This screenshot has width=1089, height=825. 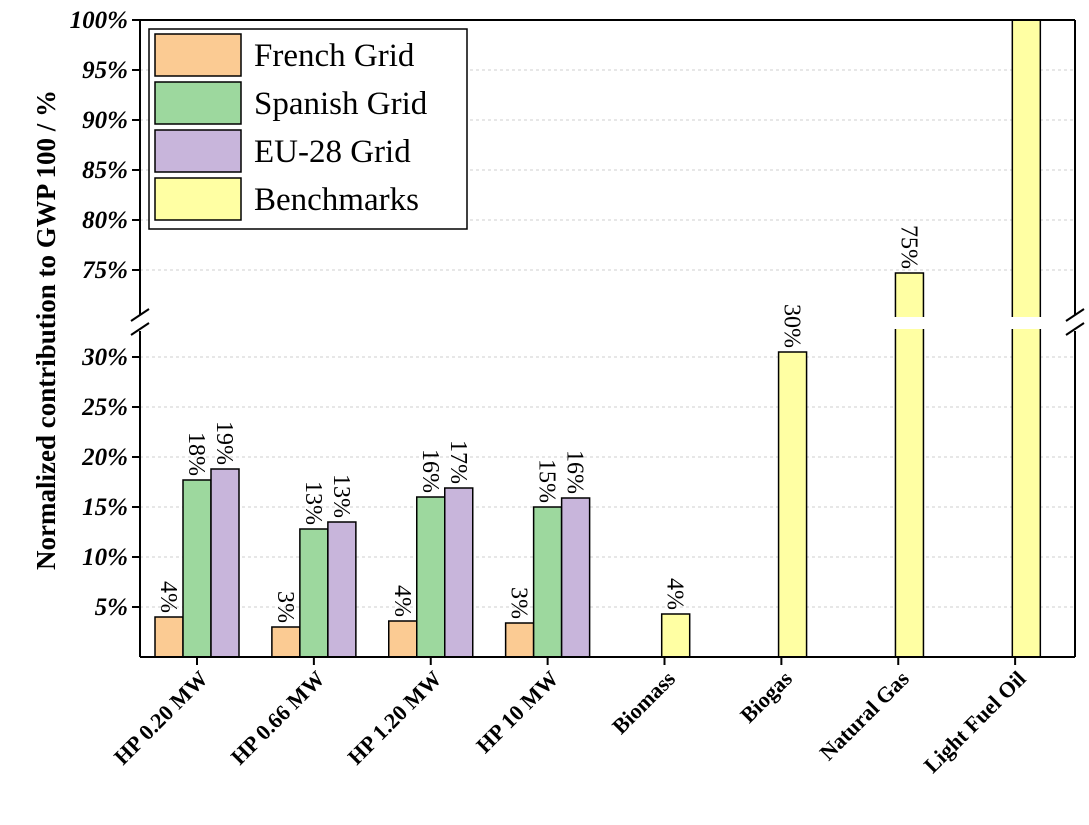 I want to click on x-tick-label: HP 10 MW, so click(x=517, y=712).